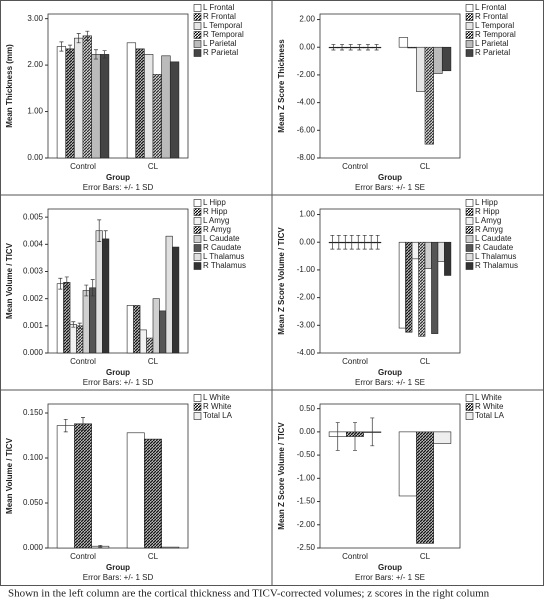 Image resolution: width=544 pixels, height=606 pixels. I want to click on y-tick-label: 2.00, so click(35, 64).